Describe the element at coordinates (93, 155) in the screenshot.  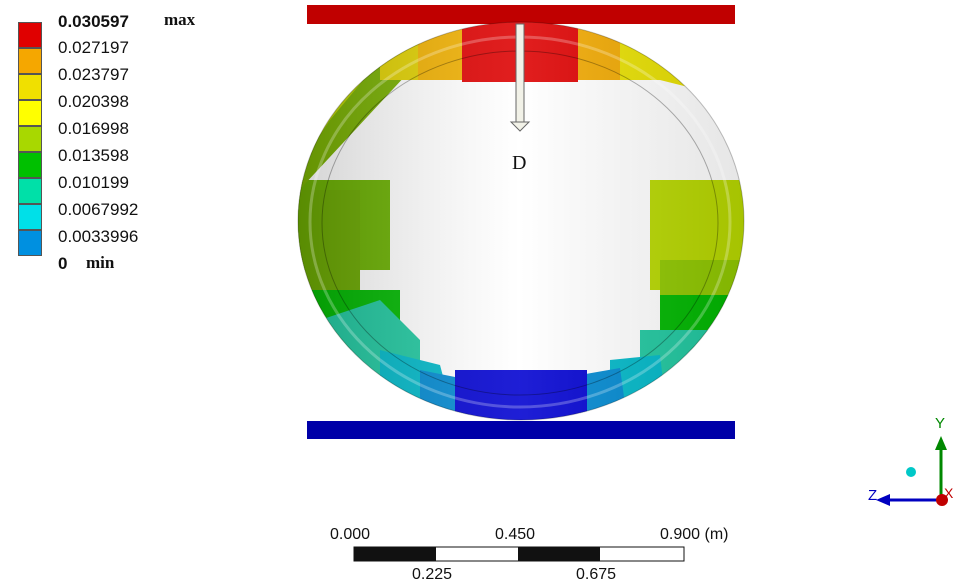
I see `legend-value-5: 0.013598` at that location.